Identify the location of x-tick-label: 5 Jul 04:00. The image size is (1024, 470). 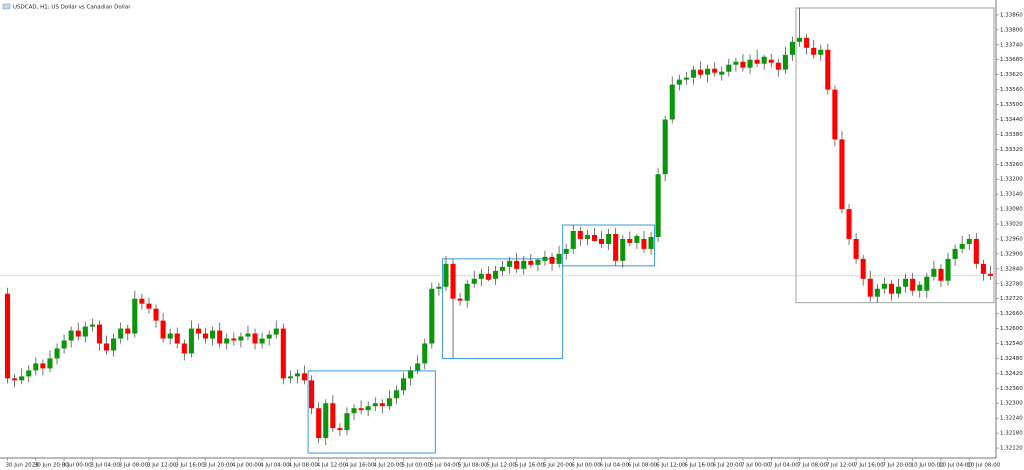
(445, 466).